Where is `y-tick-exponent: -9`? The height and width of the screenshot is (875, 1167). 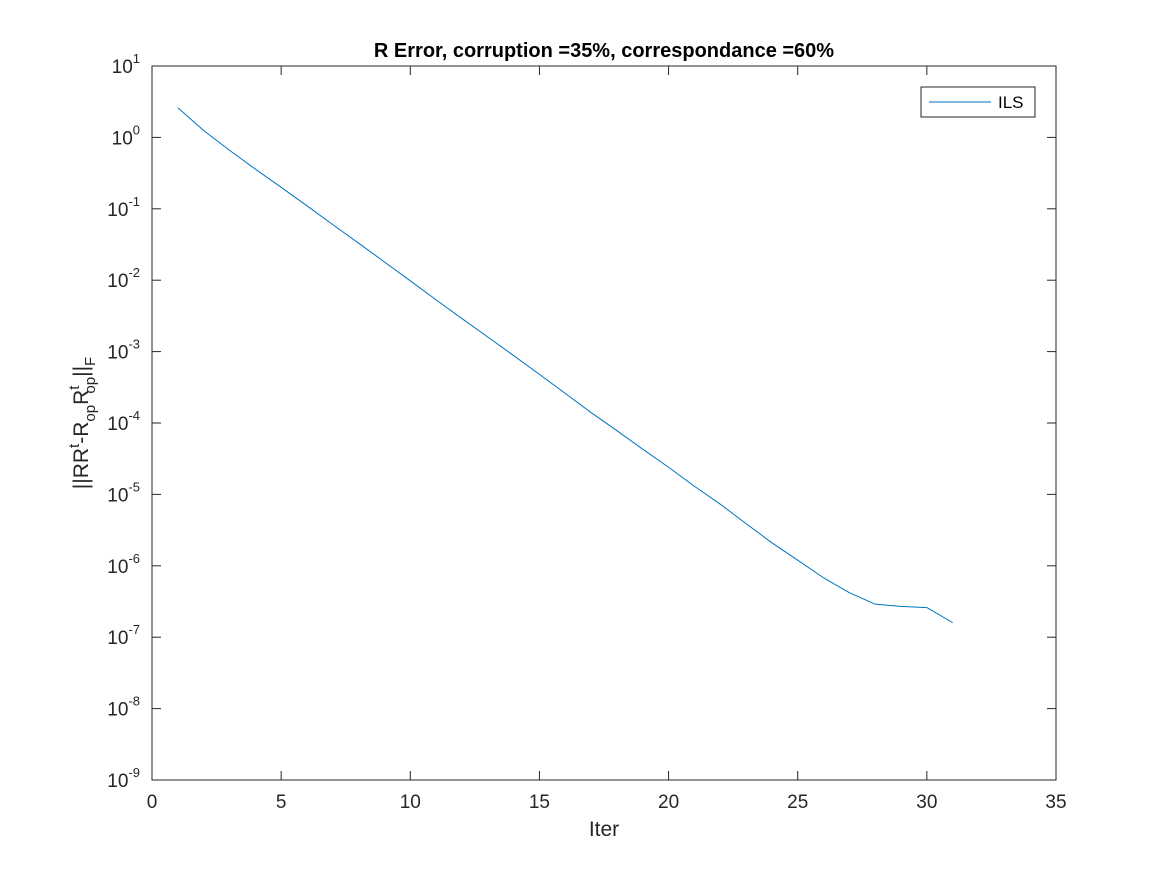
y-tick-exponent: -9 is located at coordinates (134, 772).